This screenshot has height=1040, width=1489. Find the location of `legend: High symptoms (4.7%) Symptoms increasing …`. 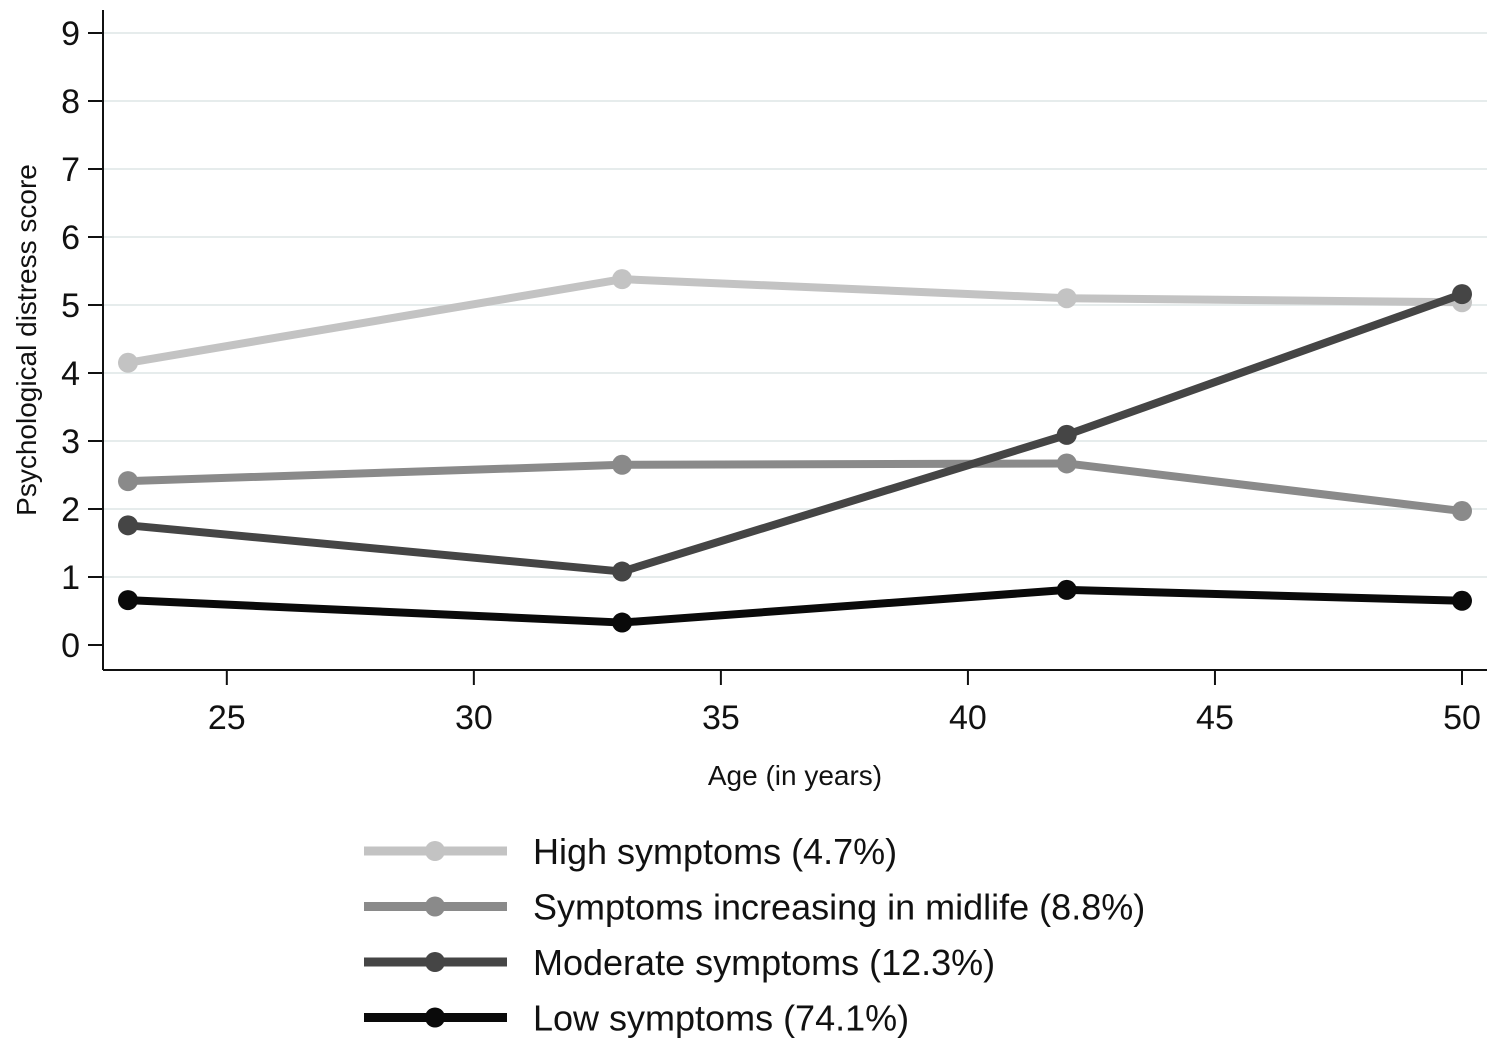

legend: High symptoms (4.7%) Symptoms increasing … is located at coordinates (754, 935).